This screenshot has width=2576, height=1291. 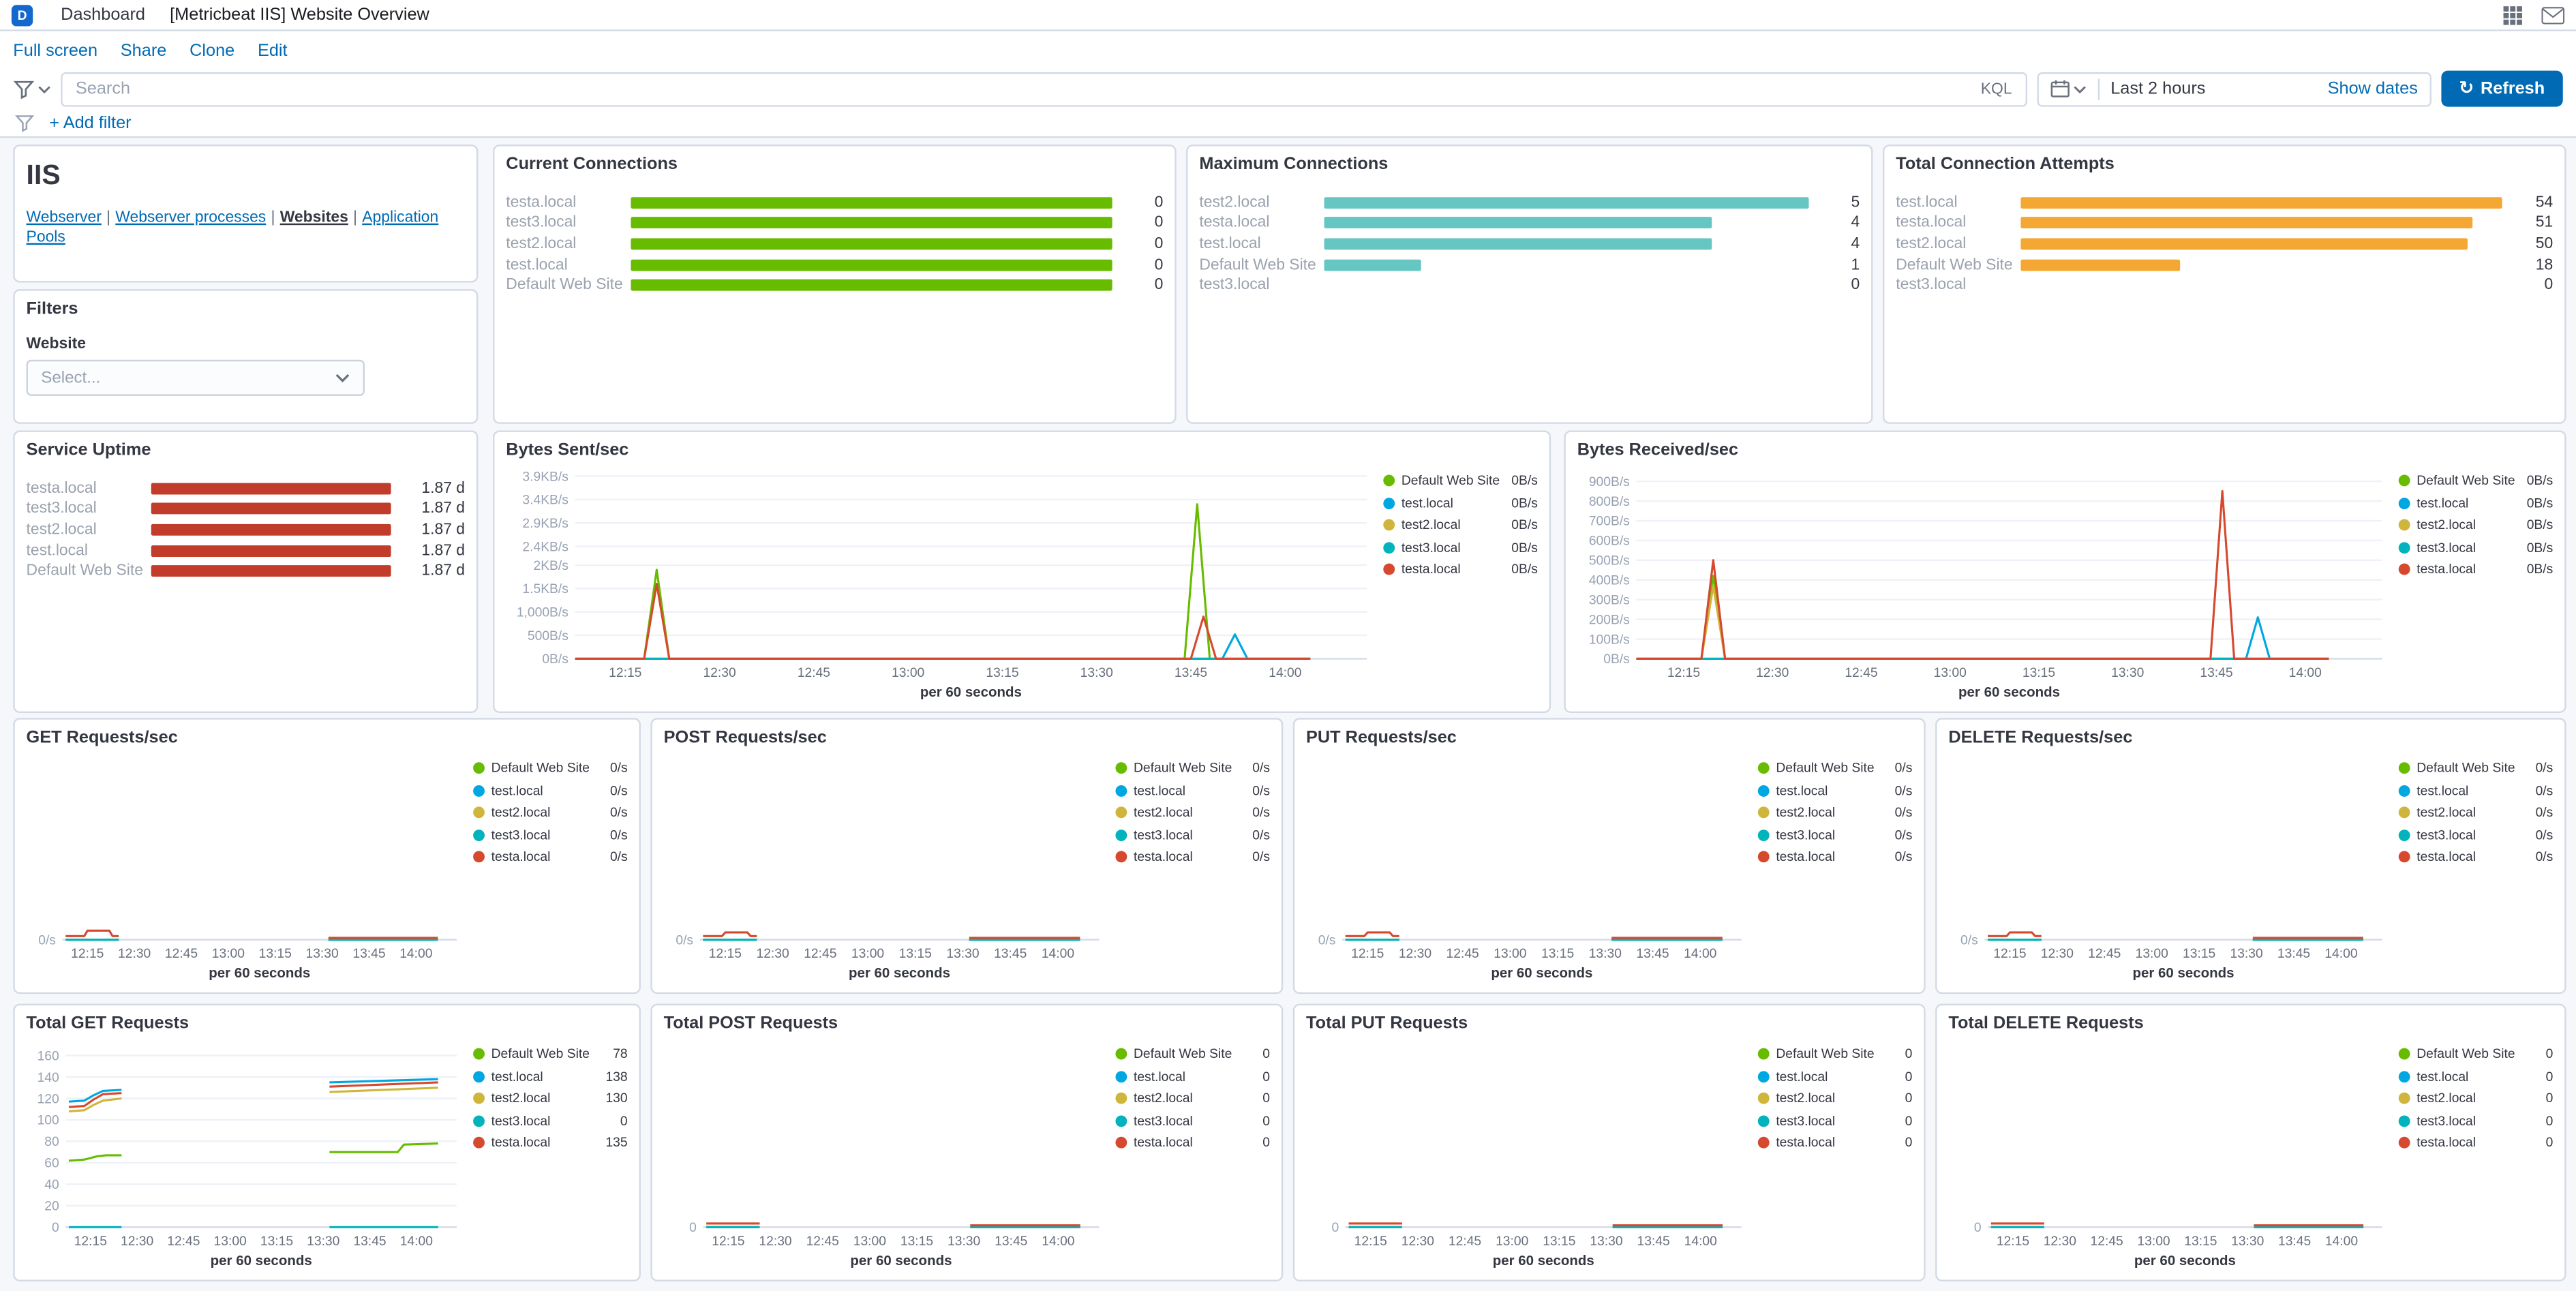 What do you see at coordinates (64, 218) in the screenshot?
I see `iis-link-webserver: Webserver` at bounding box center [64, 218].